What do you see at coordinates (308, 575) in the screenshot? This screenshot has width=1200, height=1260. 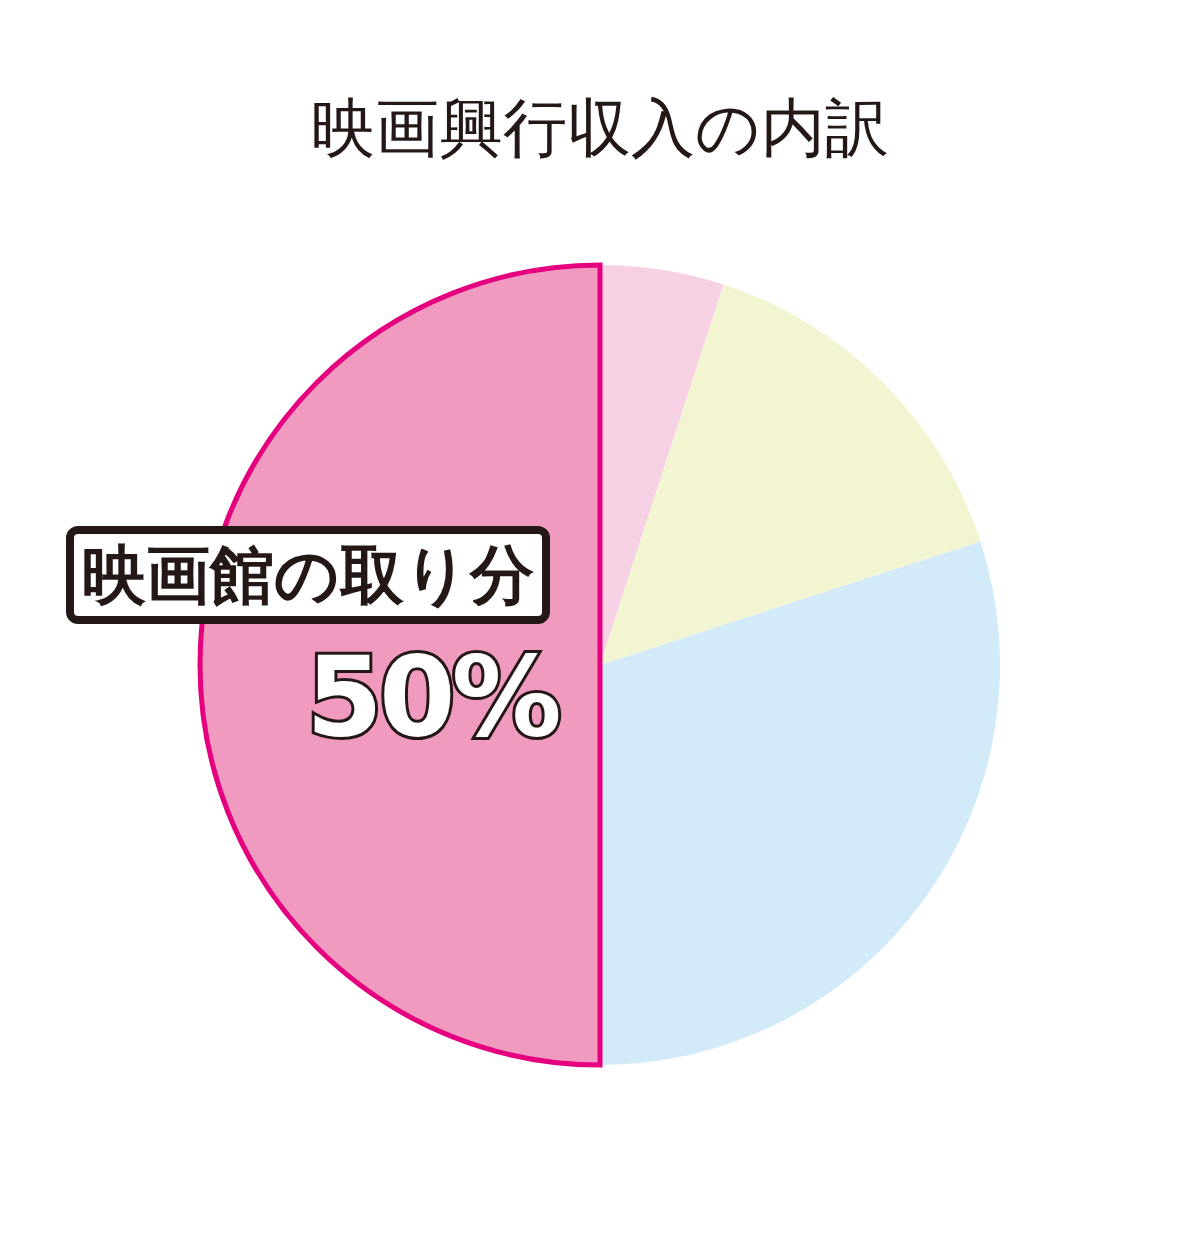 I see `slice-label: 映画館の取り分` at bounding box center [308, 575].